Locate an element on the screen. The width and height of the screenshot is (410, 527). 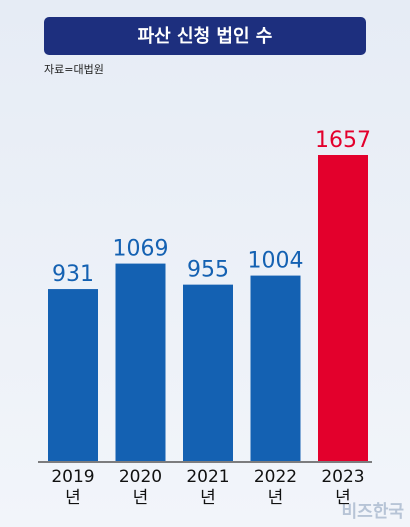
watermark: 비즈한국 is located at coordinates (372, 512).